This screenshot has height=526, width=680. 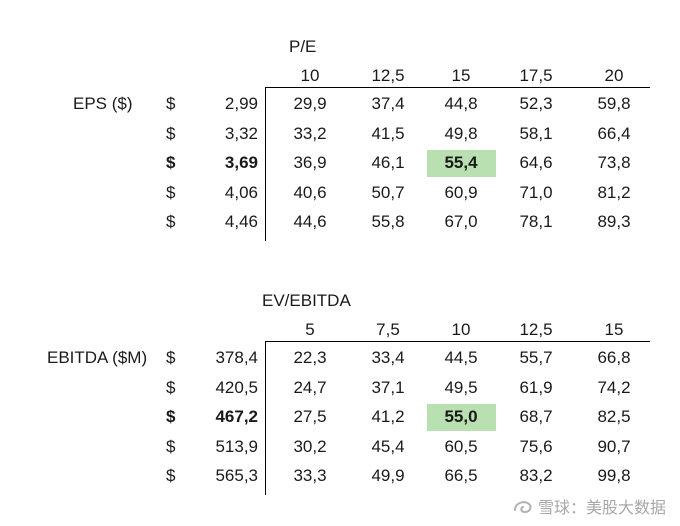 I want to click on table-cell: 44,8, so click(x=461, y=103).